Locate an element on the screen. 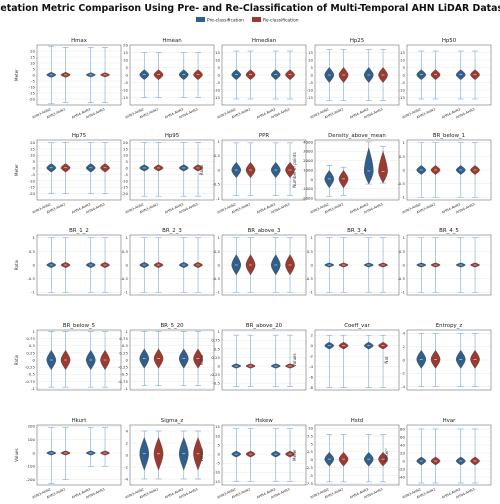 The height and width of the screenshot is (504, 500). panel-br-1-2: BR_1_2 -1 -0.5 0 0.5 1 Ratio is located at coordinates (68, 262).